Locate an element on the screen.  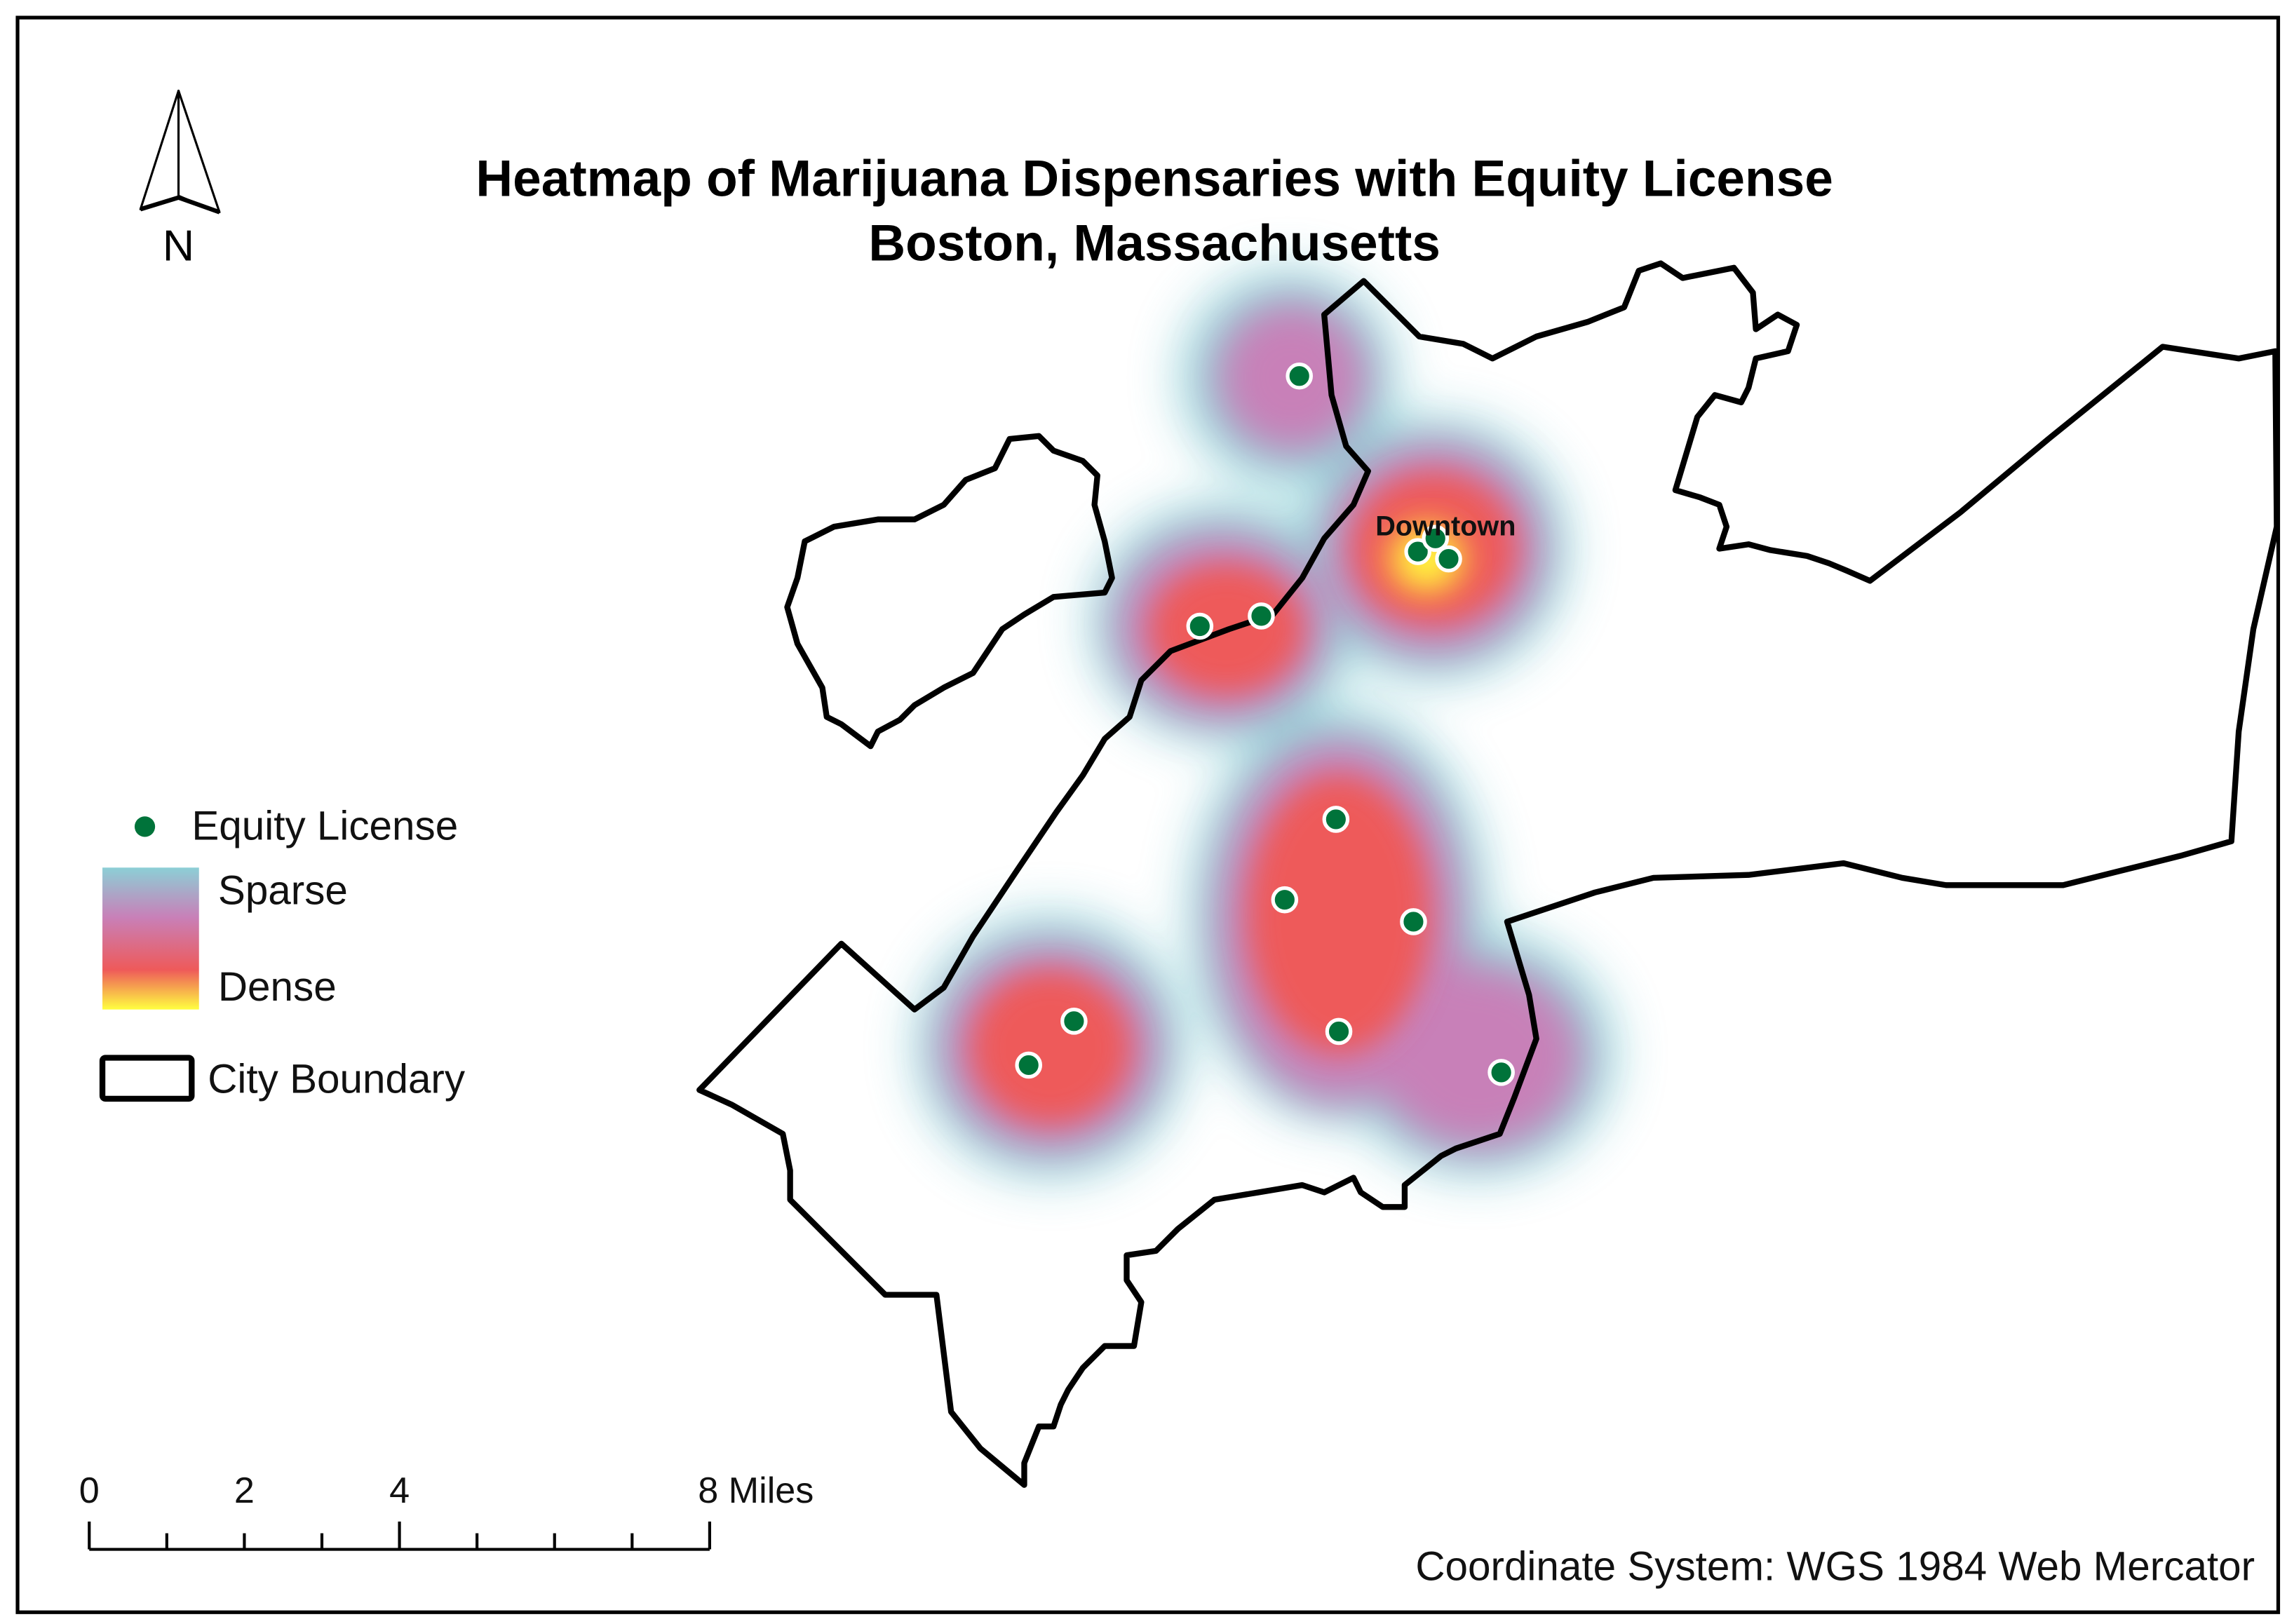
legend-city-boundary: City Boundary is located at coordinates (337, 1079).